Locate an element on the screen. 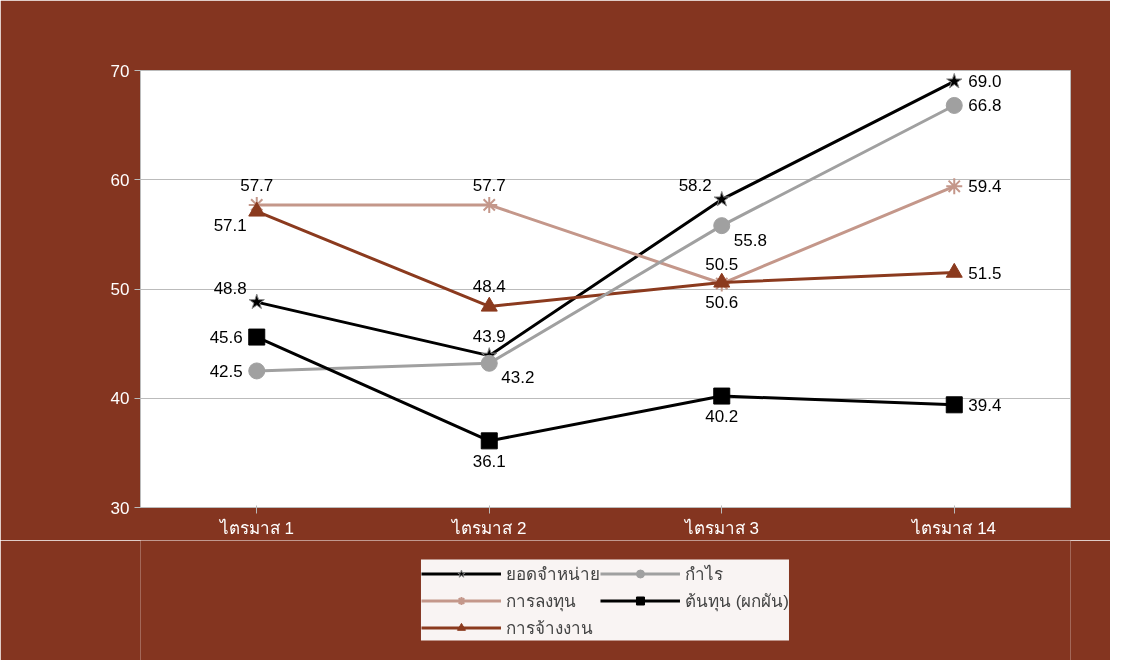 This screenshot has width=1122, height=668. y-tick-label: 70 is located at coordinates (120, 71).